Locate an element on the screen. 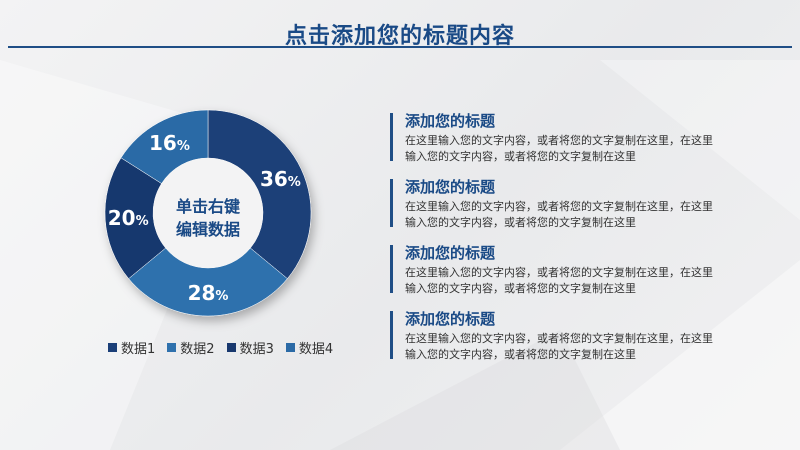 This screenshot has width=800, height=450. legend-label: 数据2 is located at coordinates (197, 349).